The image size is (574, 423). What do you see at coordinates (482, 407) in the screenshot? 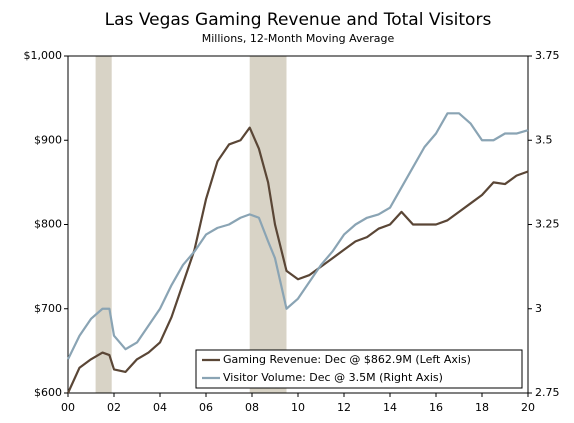
I see `x-tick-label: 18` at bounding box center [482, 407].